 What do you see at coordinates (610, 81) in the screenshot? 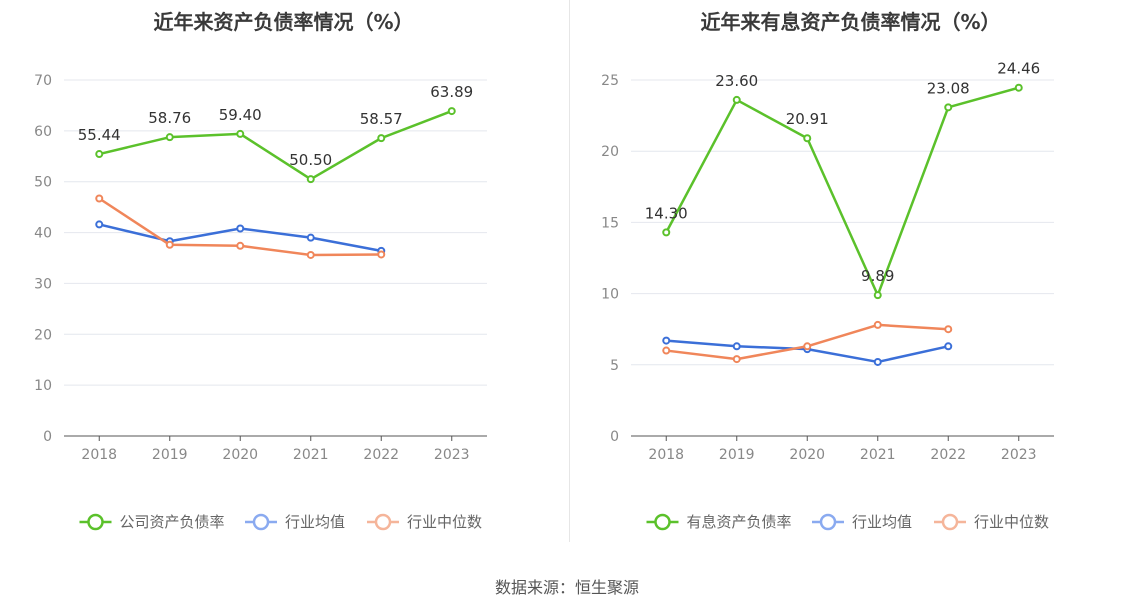
I see `y-tick-label: 25` at bounding box center [610, 81].